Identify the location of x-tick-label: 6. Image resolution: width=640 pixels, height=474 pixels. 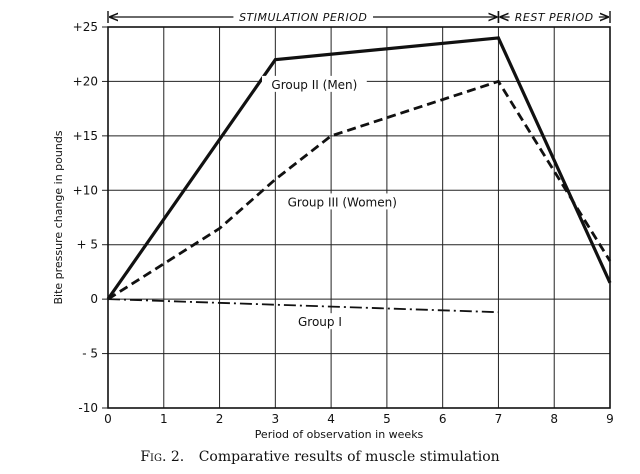
(443, 419).